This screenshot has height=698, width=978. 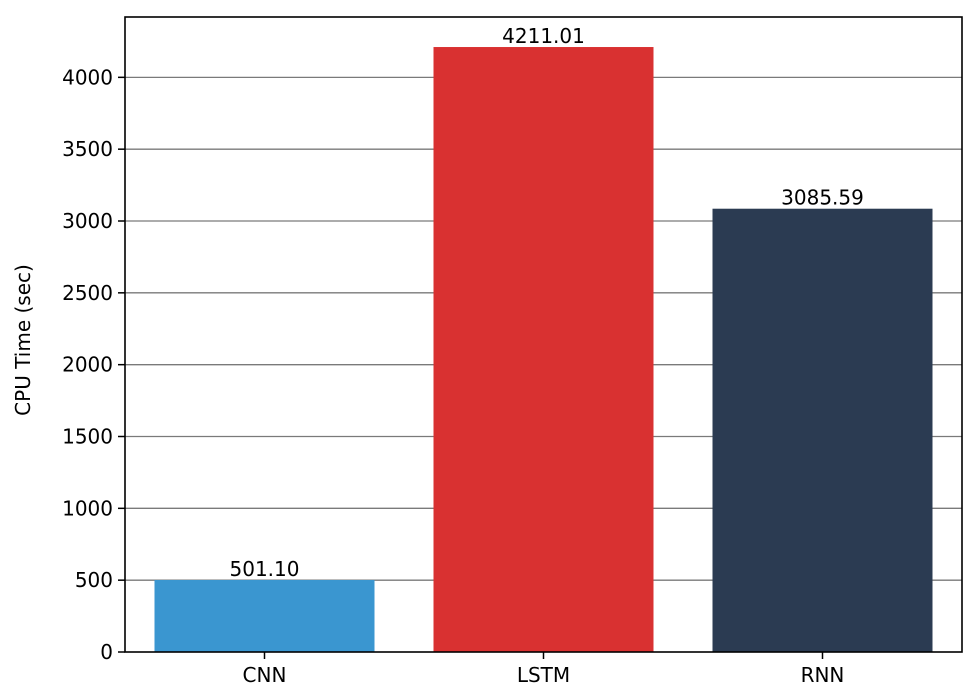 What do you see at coordinates (543, 36) in the screenshot?
I see `bar-value-label-lstm: 4211.01` at bounding box center [543, 36].